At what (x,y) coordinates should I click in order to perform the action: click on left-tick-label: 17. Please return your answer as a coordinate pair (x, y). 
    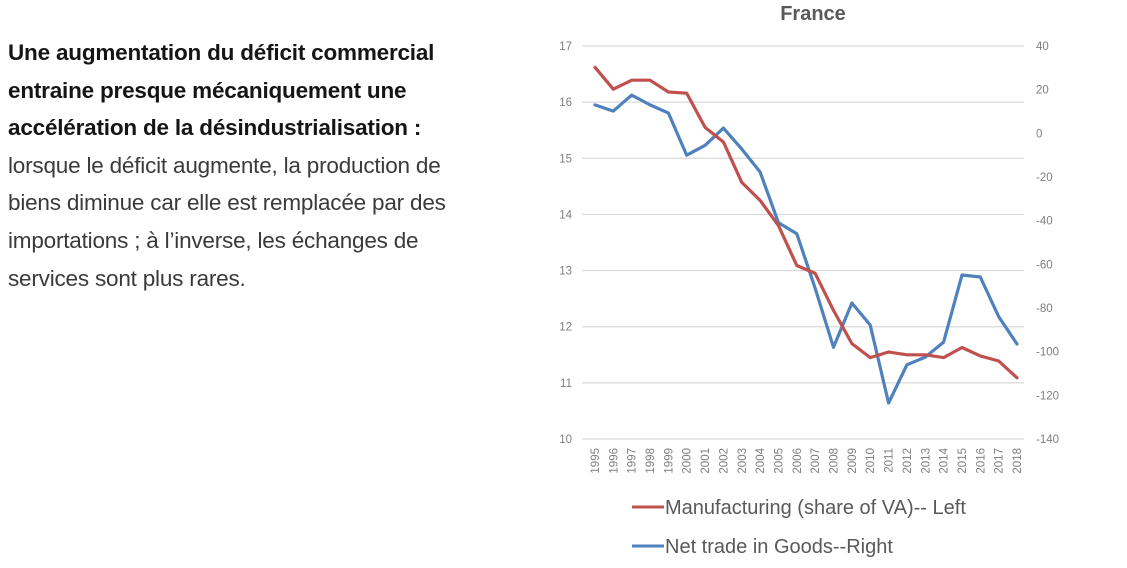
    Looking at the image, I should click on (565, 47).